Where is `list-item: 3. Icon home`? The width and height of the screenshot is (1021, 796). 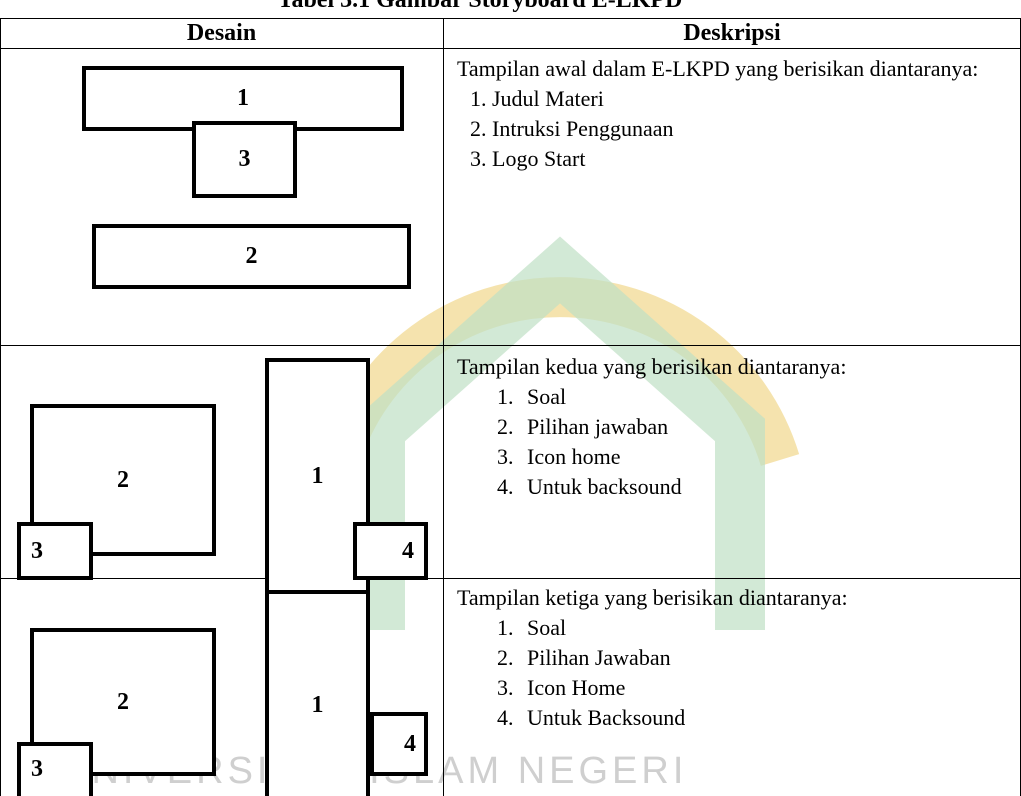 list-item: 3. Icon home is located at coordinates (735, 457).